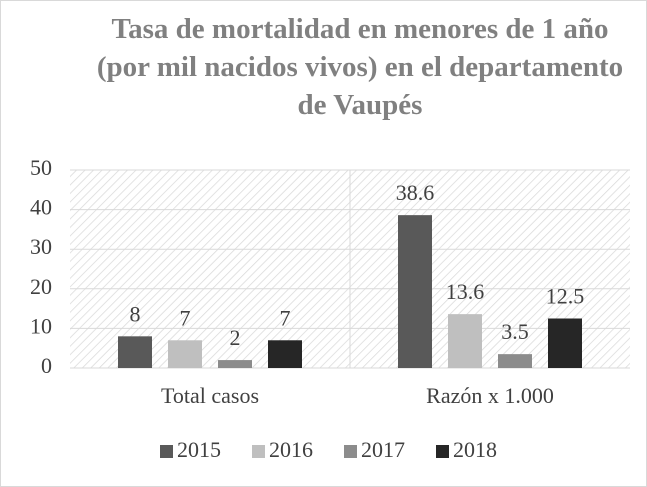 Image resolution: width=647 pixels, height=487 pixels. Describe the element at coordinates (465, 291) in the screenshot. I see `data-label: 13.6` at that location.